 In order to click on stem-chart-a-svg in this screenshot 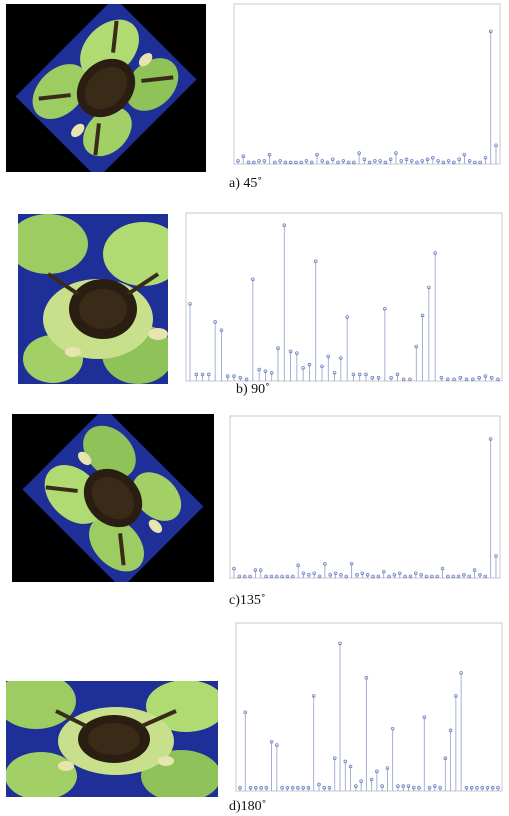, I will do `click(367, 84)`.